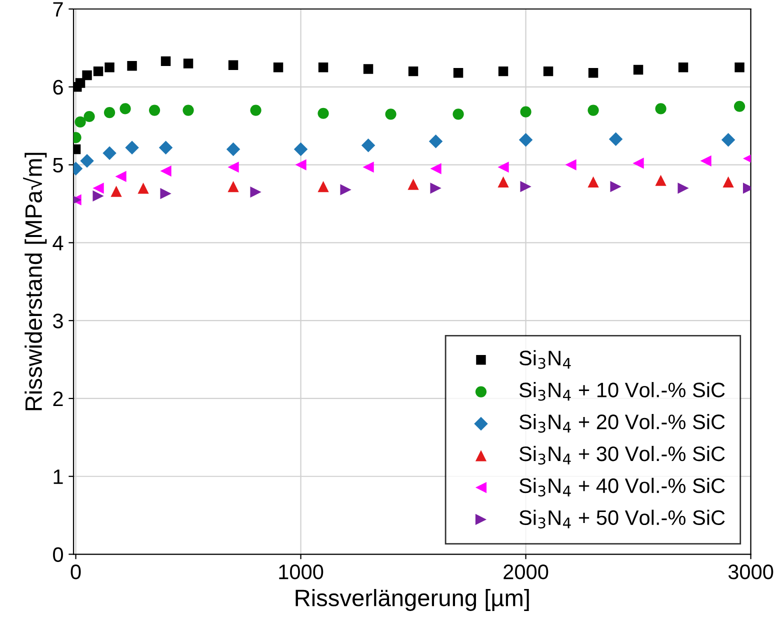 The image size is (774, 643). I want to click on x-tick-label: 3000, so click(751, 572).